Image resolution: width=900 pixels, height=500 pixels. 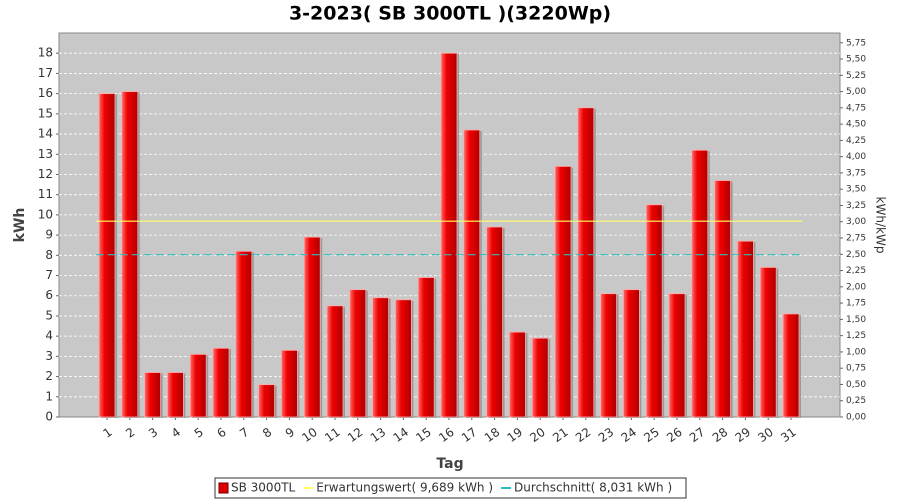 What do you see at coordinates (176, 433) in the screenshot?
I see `x-tick-label: 4` at bounding box center [176, 433].